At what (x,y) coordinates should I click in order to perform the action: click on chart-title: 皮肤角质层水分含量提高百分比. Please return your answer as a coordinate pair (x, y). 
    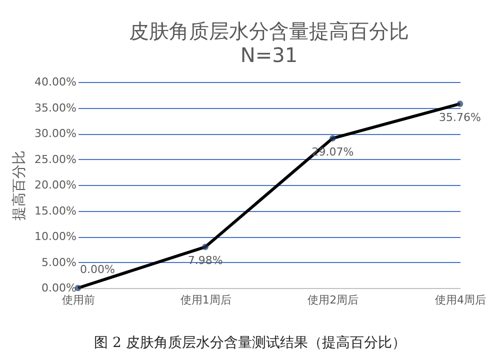
    Looking at the image, I should click on (269, 31).